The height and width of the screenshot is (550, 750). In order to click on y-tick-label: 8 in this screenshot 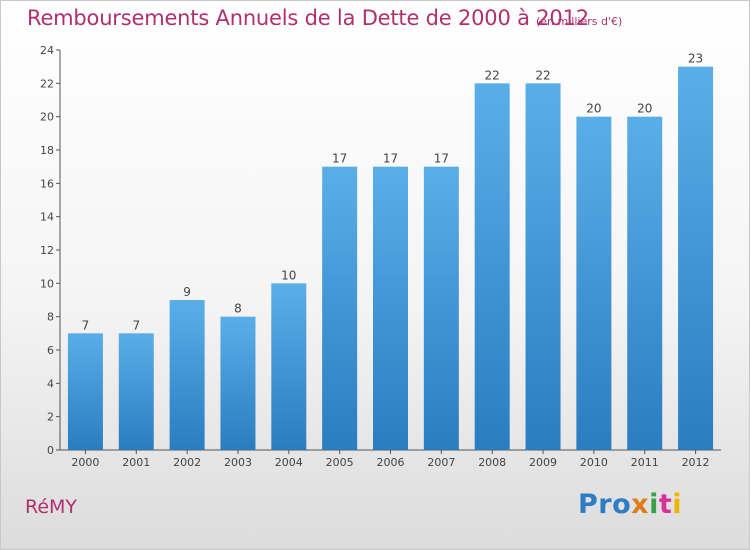, I will do `click(50, 317)`.